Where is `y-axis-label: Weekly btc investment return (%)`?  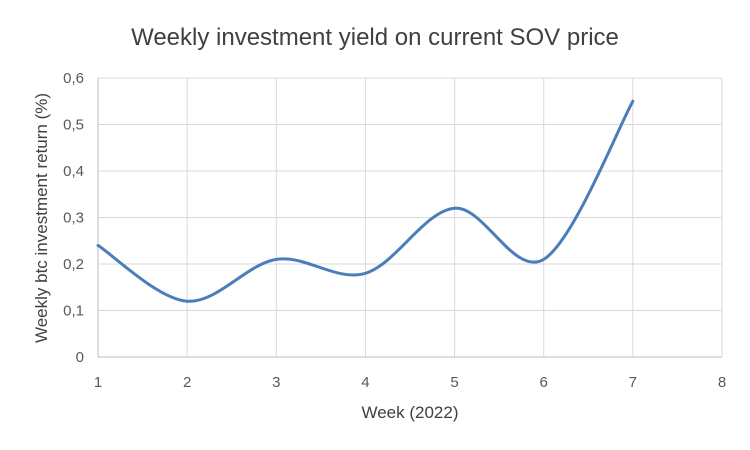
y-axis-label: Weekly btc investment return (%) is located at coordinates (41, 218).